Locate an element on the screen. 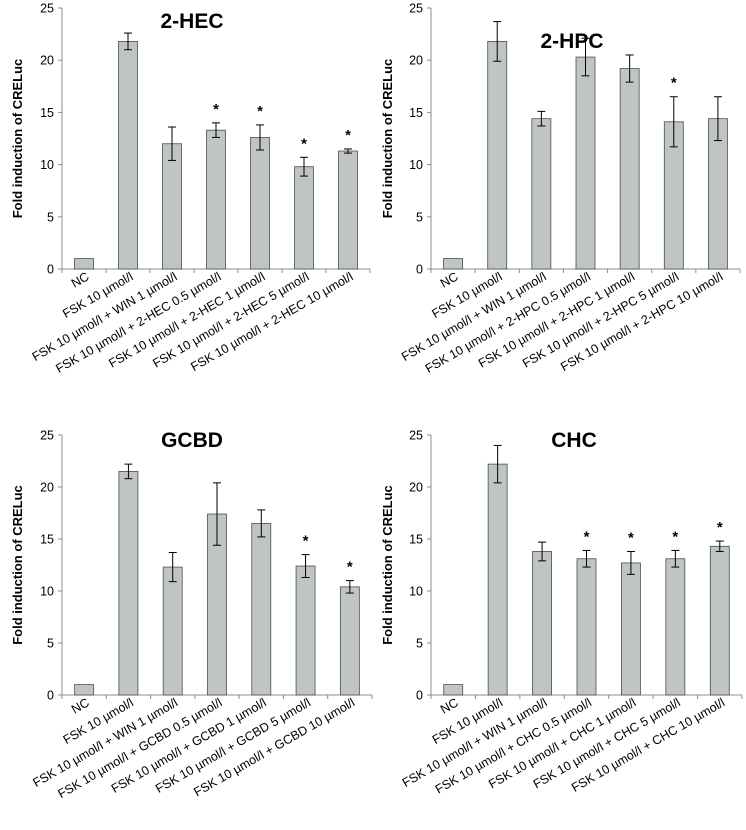 This screenshot has width=746, height=830. chart-title: CHC is located at coordinates (574, 440).